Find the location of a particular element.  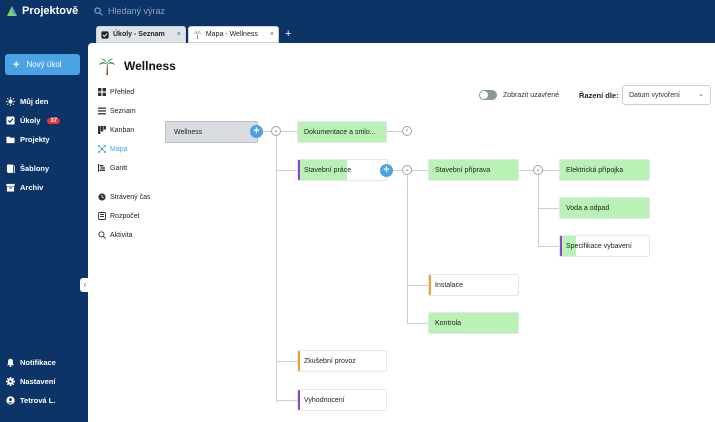

search-bar: Hledaný výraz is located at coordinates (129, 11).